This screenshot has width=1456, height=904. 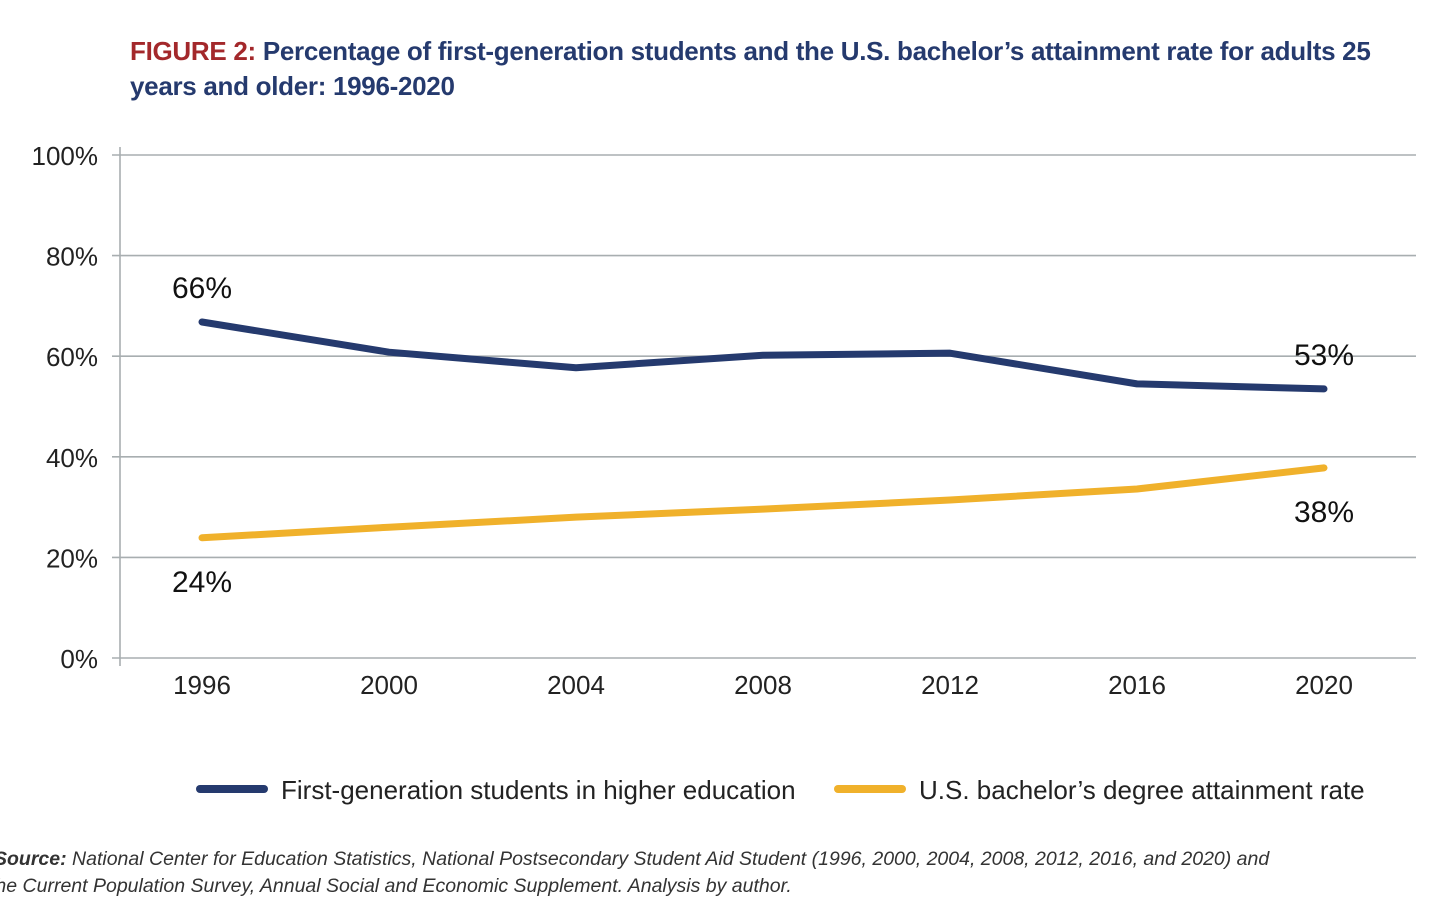 What do you see at coordinates (1324, 512) in the screenshot?
I see `data-label: 38%` at bounding box center [1324, 512].